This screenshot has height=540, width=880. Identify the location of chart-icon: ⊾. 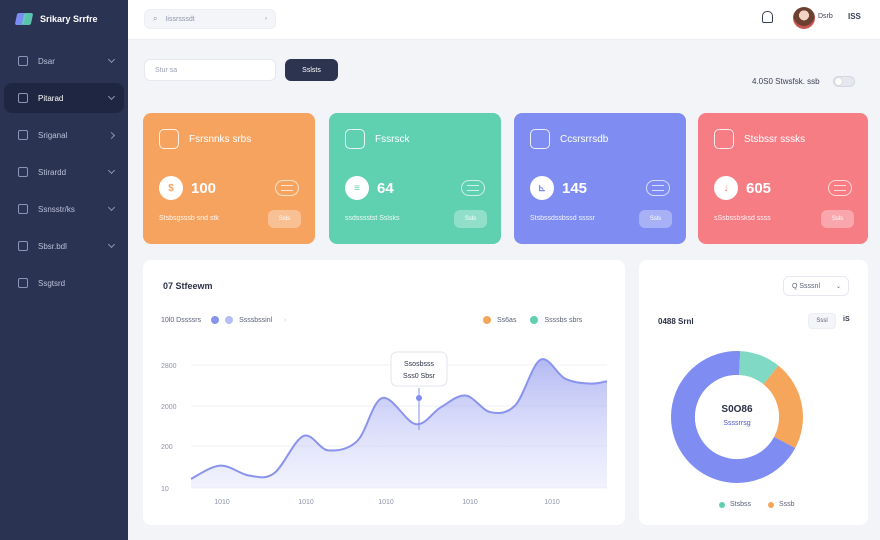
(542, 188).